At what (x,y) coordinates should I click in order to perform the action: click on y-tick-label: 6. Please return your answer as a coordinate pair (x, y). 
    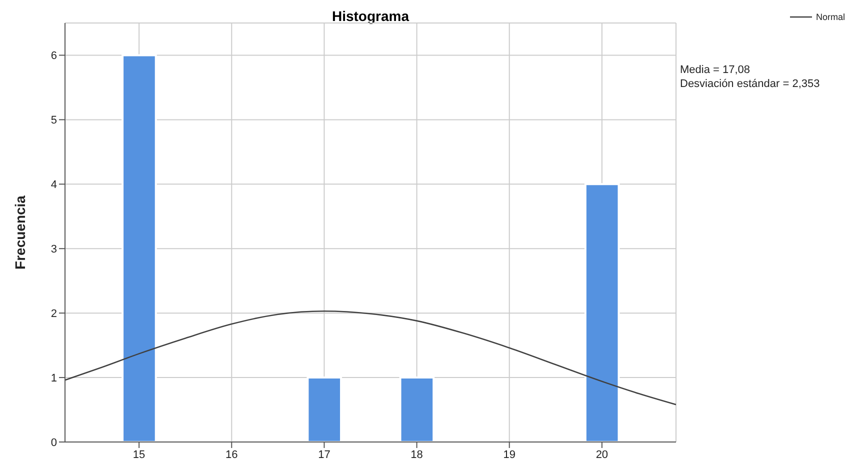
    Looking at the image, I should click on (53, 56).